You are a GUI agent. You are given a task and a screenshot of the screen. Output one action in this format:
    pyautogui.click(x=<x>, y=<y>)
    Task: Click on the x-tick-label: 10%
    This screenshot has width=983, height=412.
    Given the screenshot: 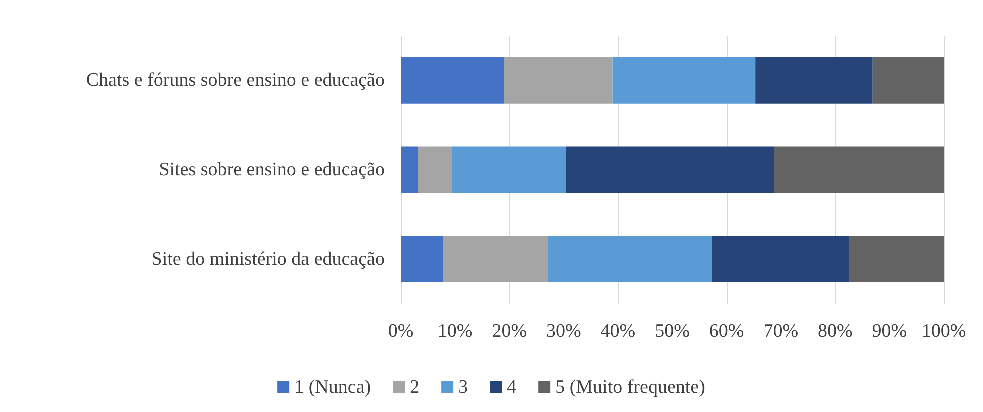 What is the action you would take?
    pyautogui.click(x=455, y=331)
    